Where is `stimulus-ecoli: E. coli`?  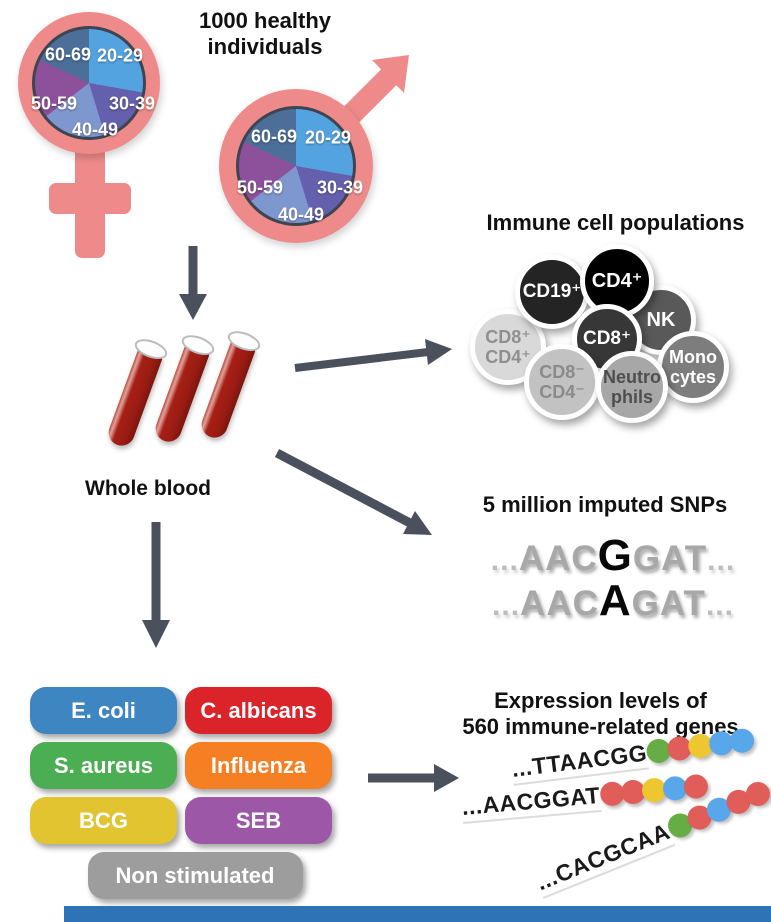 stimulus-ecoli: E. coli is located at coordinates (103, 710).